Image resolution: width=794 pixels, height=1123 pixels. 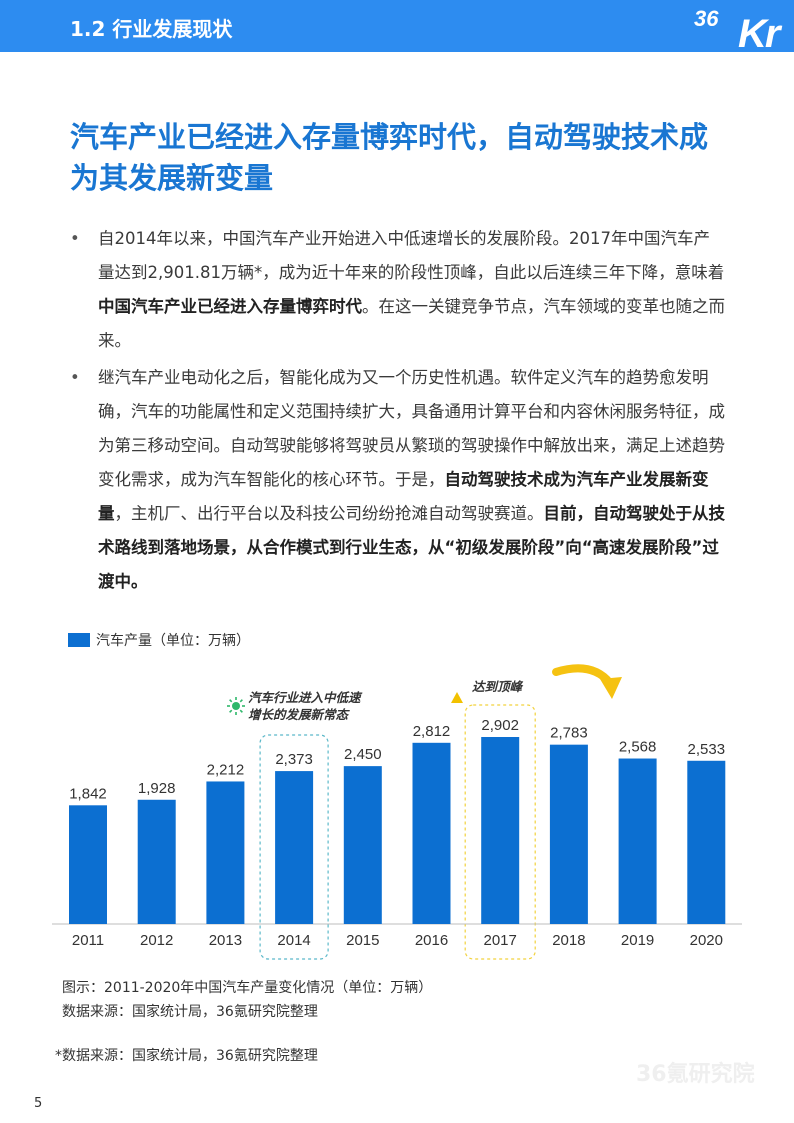 What do you see at coordinates (707, 749) in the screenshot?
I see `bar-value-label: 2,533` at bounding box center [707, 749].